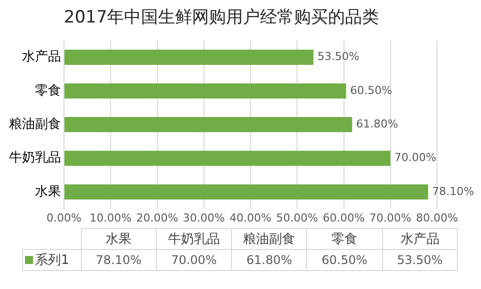  Describe the element at coordinates (390, 217) in the screenshot. I see `x-tick-label: 70.00%` at that location.